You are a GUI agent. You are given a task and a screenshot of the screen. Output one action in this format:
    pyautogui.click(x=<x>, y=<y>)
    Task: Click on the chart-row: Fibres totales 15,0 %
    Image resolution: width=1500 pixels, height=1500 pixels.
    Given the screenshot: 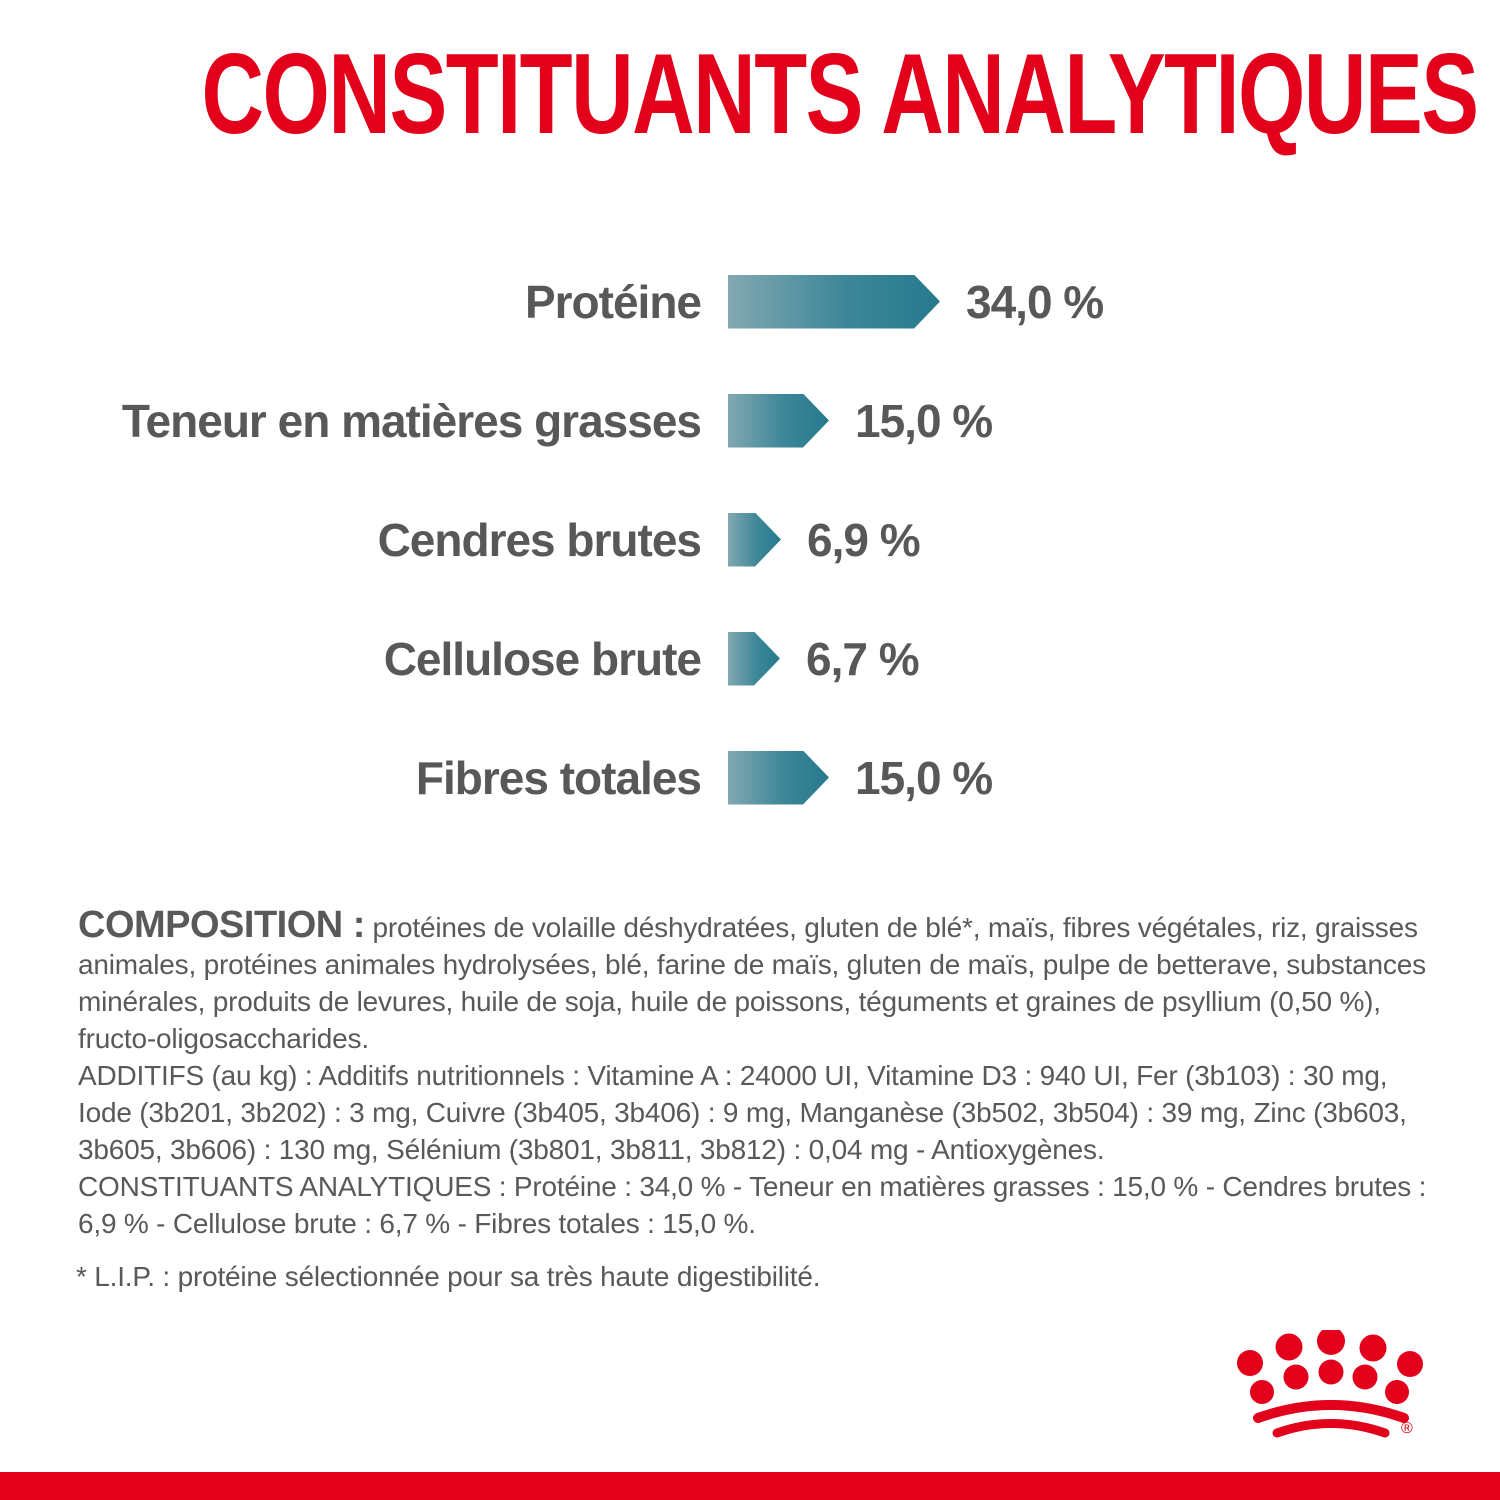 What is the action you would take?
    pyautogui.click(x=750, y=777)
    